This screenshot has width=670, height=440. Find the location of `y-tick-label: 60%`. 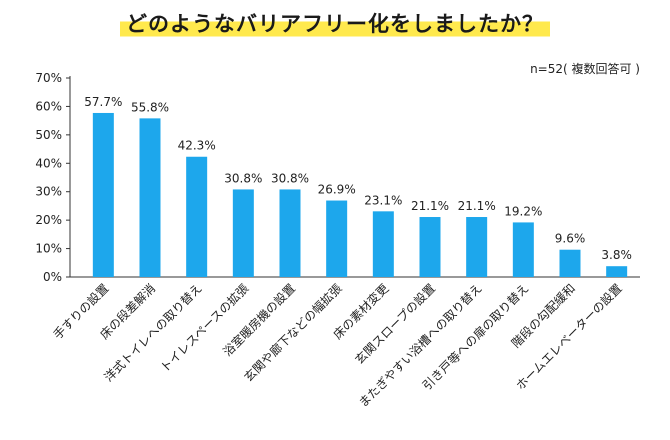

y-tick-label: 60% is located at coordinates (48, 106).